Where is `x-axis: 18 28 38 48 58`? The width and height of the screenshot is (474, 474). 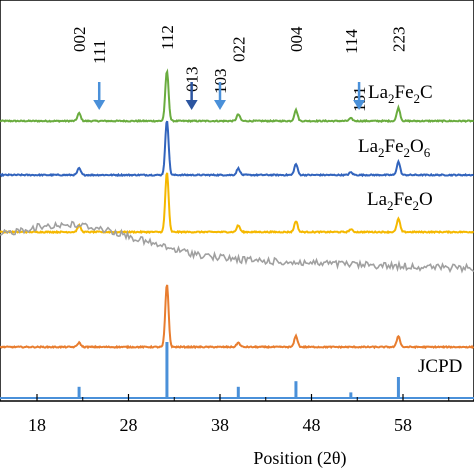 x-axis: 18 28 38 48 58 is located at coordinates (239, 414).